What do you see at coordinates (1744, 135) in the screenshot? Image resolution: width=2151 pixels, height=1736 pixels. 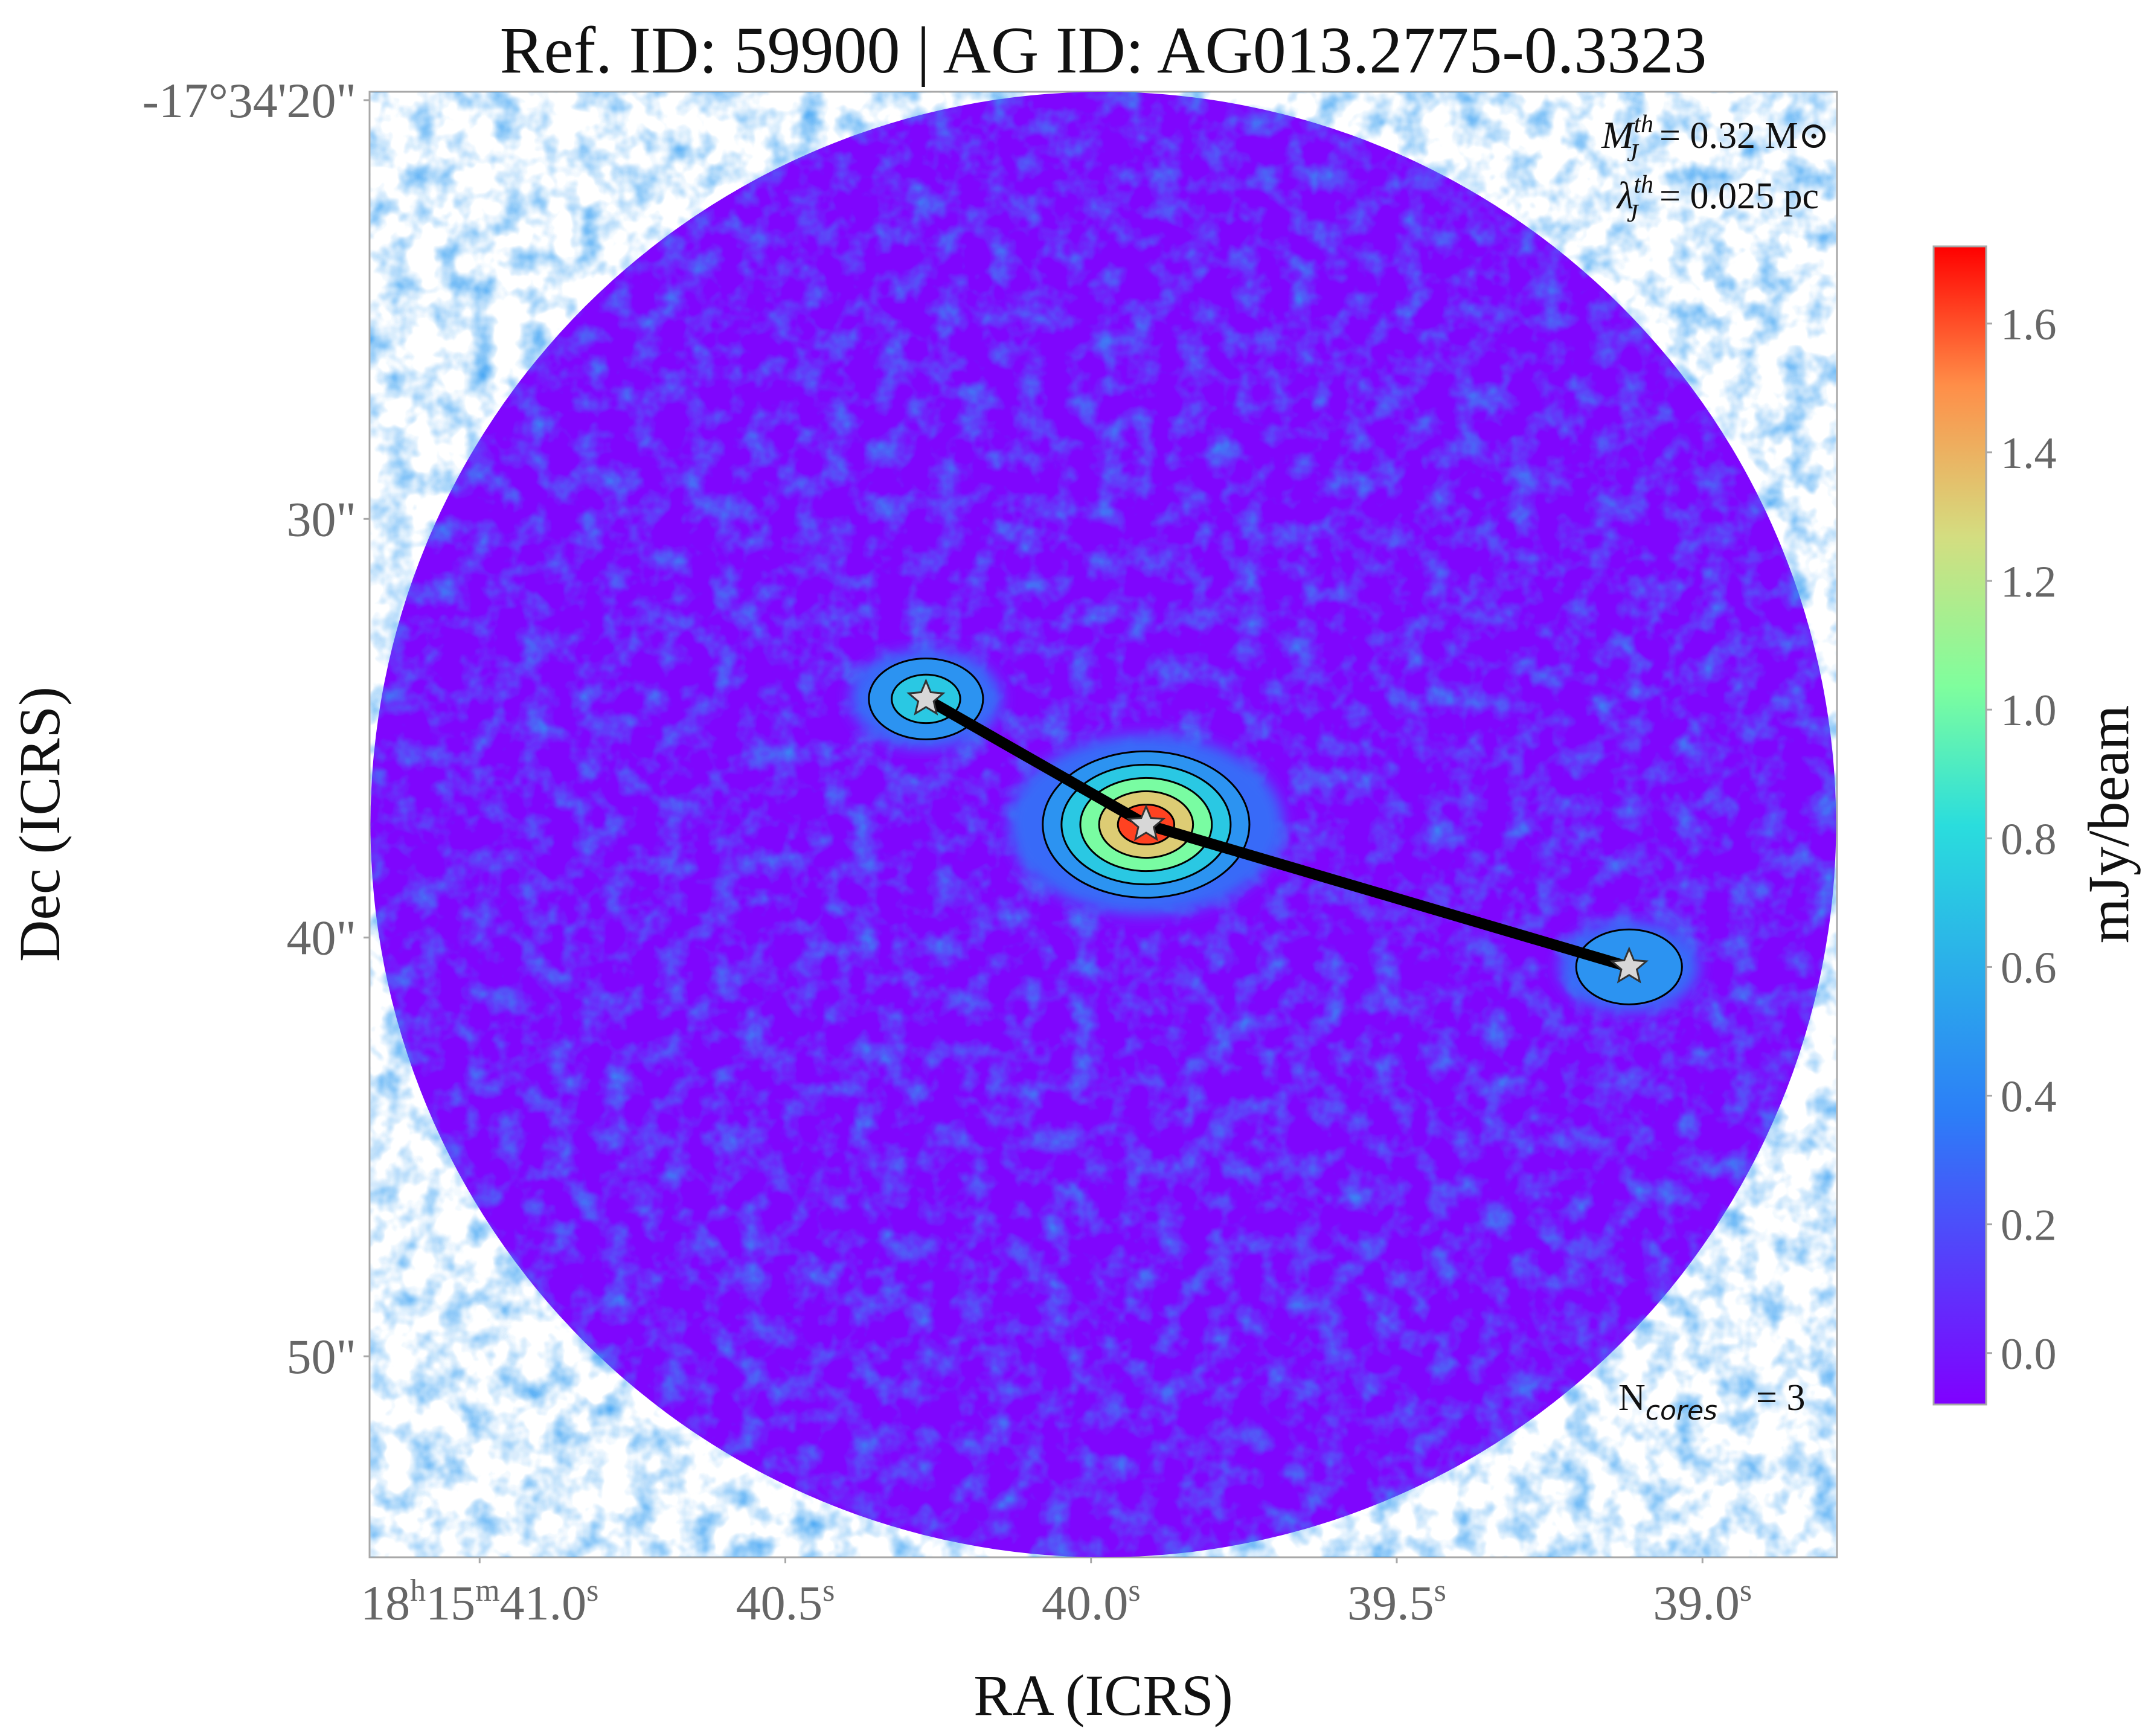 I see `jeans-mass-label: = 0.32 M⊙` at bounding box center [1744, 135].